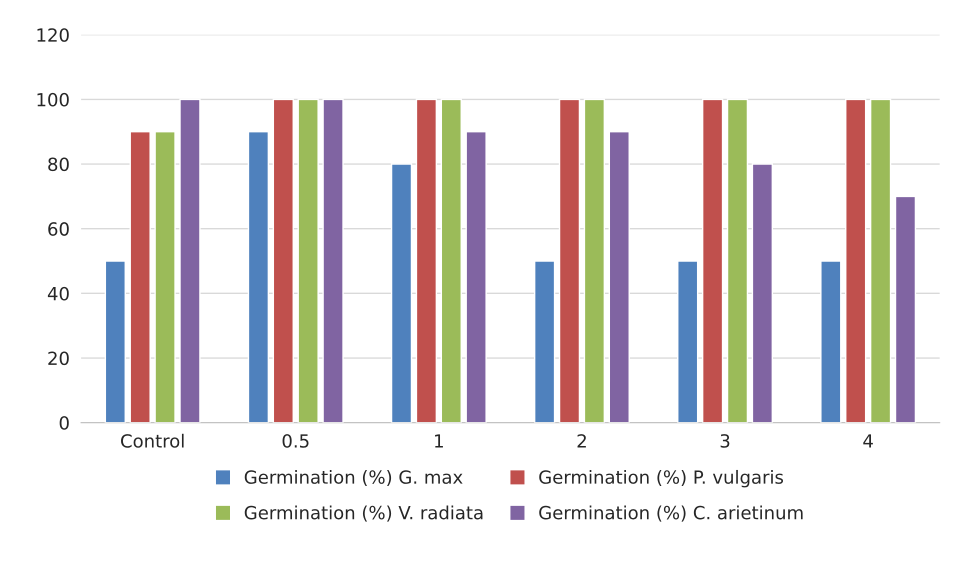 The image size is (954, 579). Describe the element at coordinates (53, 99) in the screenshot. I see `y-tick-label: 100` at that location.